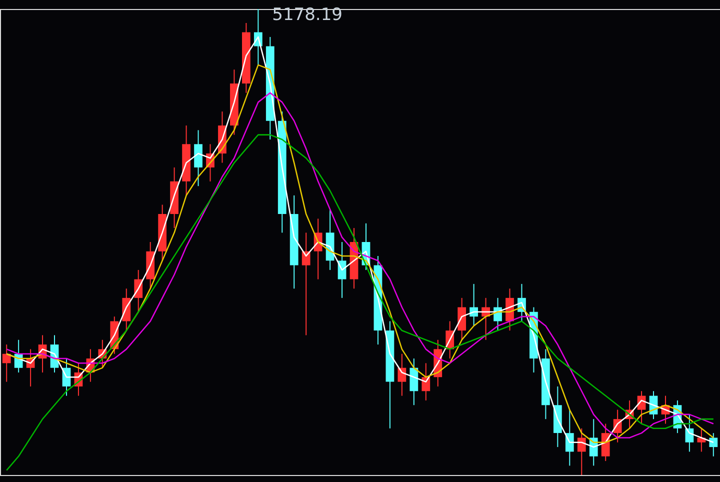 This screenshot has height=482, width=720. Describe the element at coordinates (307, 15) in the screenshot. I see `annotation: 5178.19` at that location.